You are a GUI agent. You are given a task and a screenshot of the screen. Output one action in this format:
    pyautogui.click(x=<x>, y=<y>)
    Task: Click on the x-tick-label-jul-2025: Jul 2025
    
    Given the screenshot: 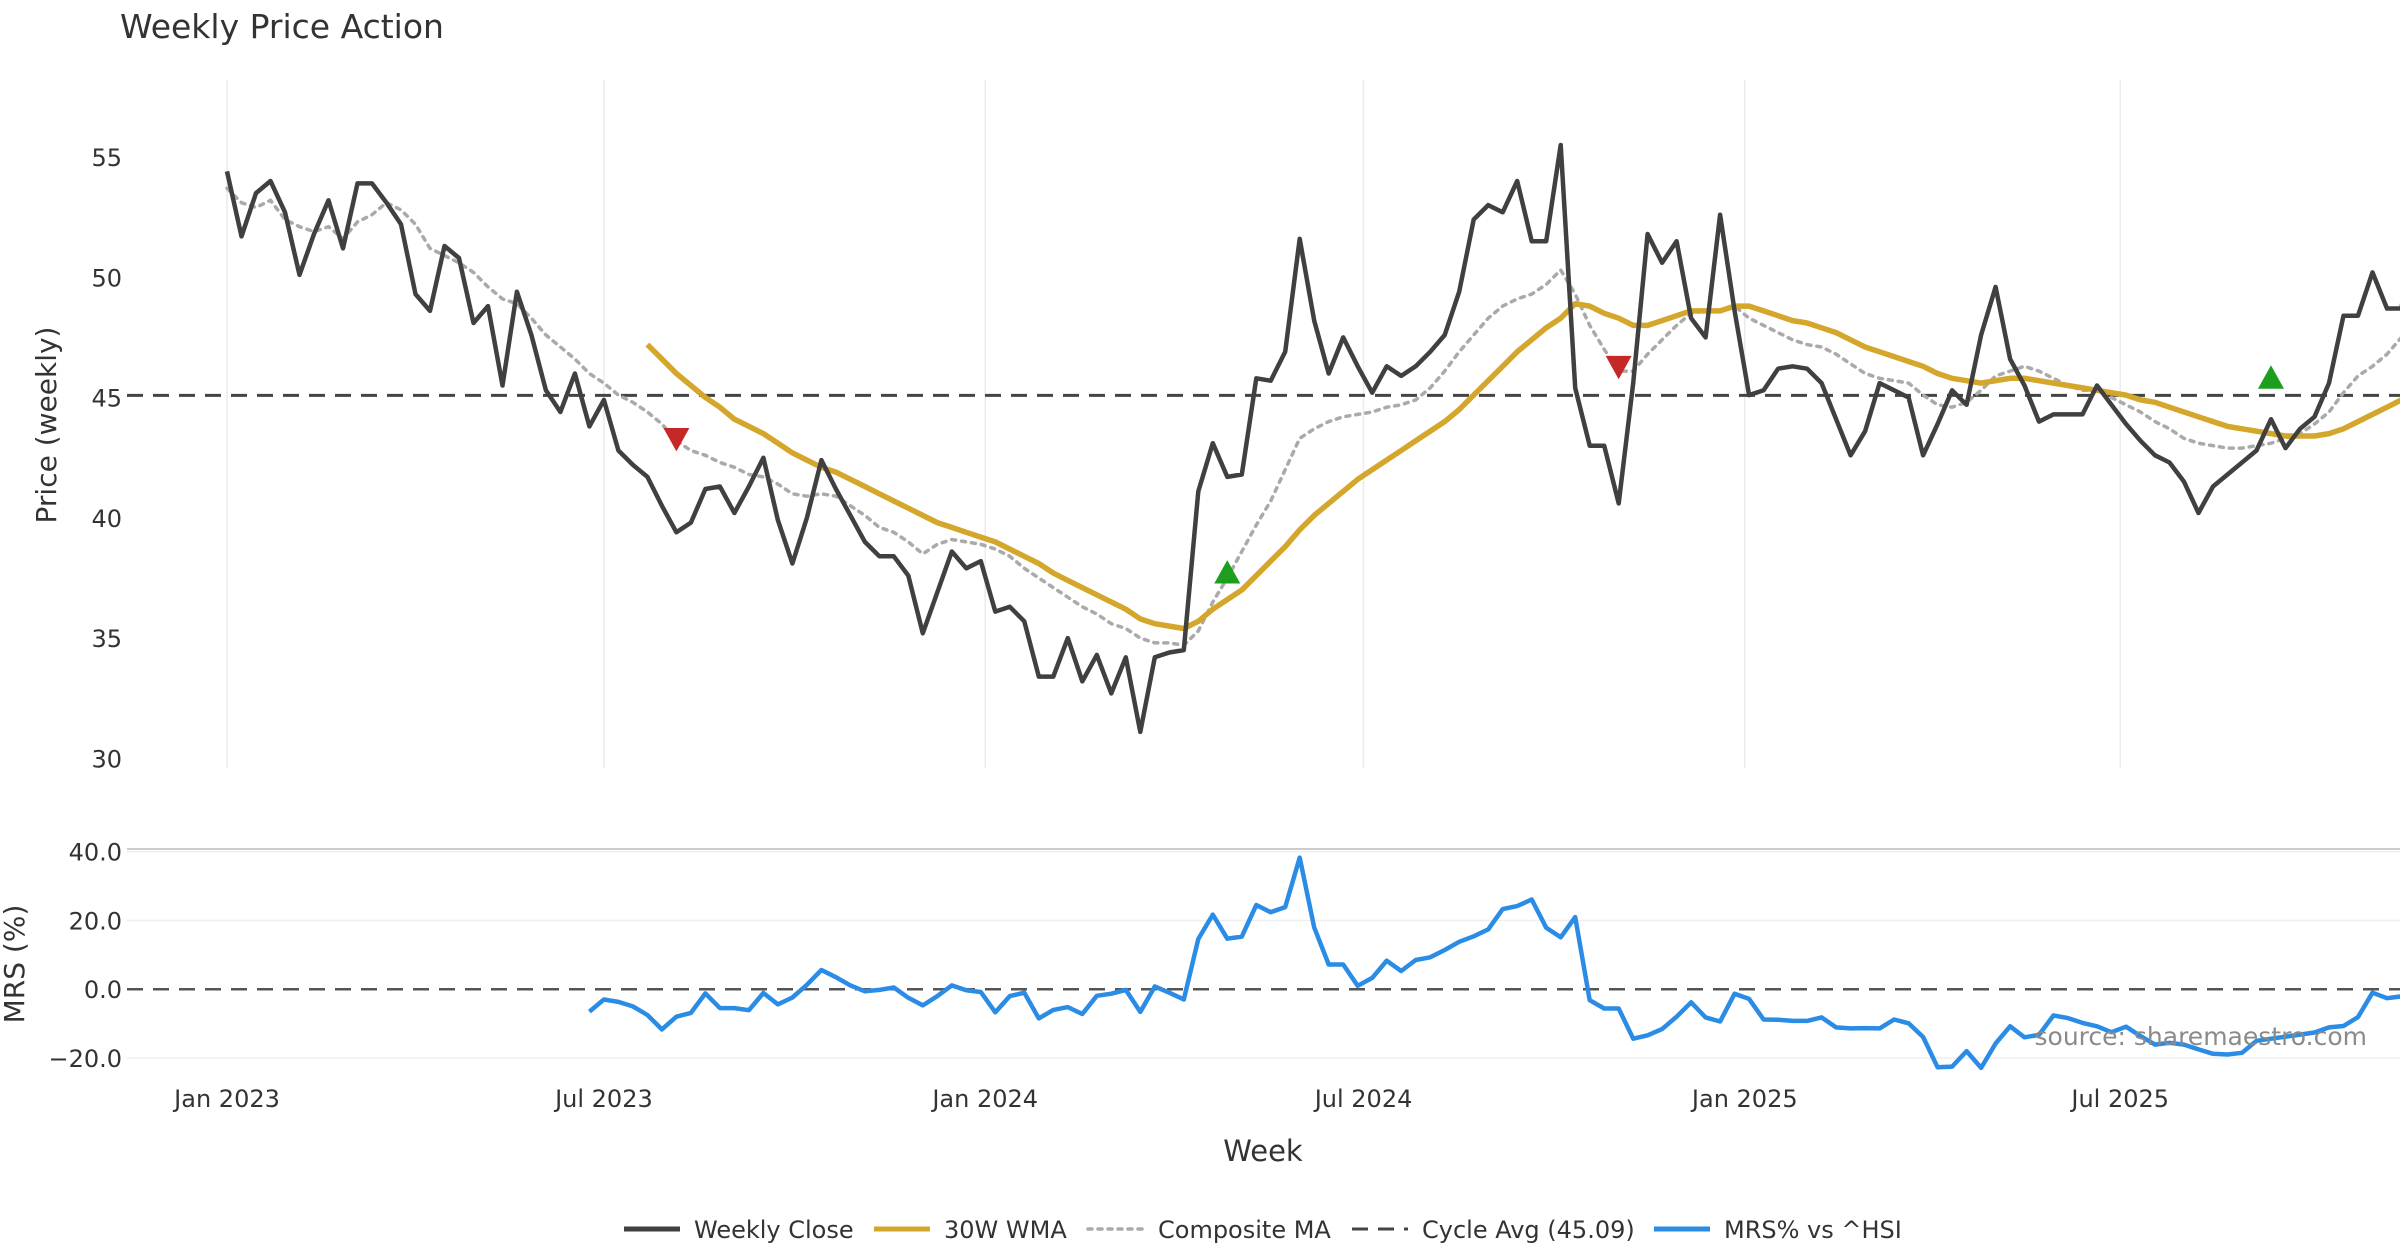 What is the action you would take?
    pyautogui.click(x=2119, y=1099)
    